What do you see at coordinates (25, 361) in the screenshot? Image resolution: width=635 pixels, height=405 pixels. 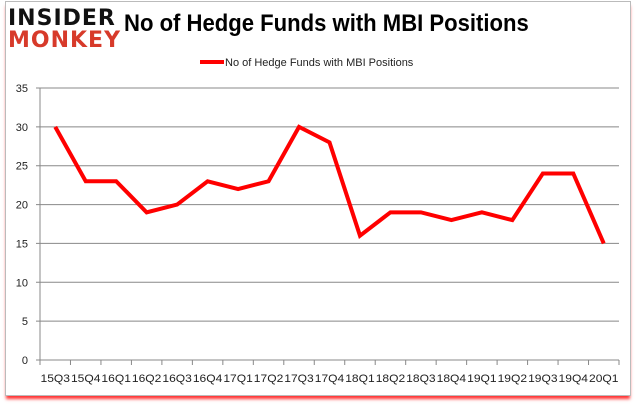 I see `y-tick-label: 0` at bounding box center [25, 361].